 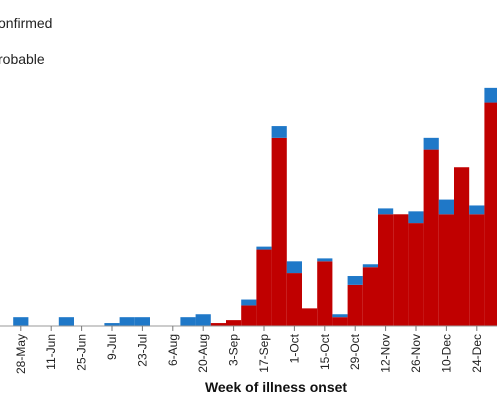 What do you see at coordinates (51, 352) in the screenshot?
I see `x-tick-label-1: 11-Jun` at bounding box center [51, 352].